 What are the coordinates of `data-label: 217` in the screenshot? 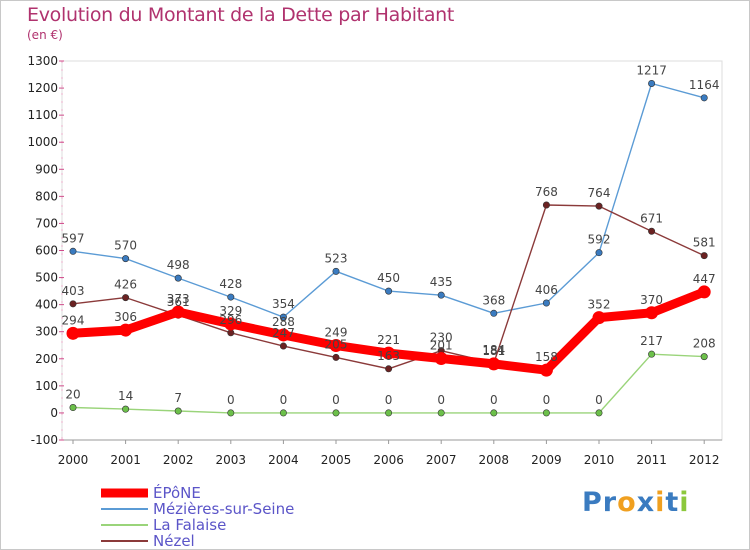 It's located at (651, 341).